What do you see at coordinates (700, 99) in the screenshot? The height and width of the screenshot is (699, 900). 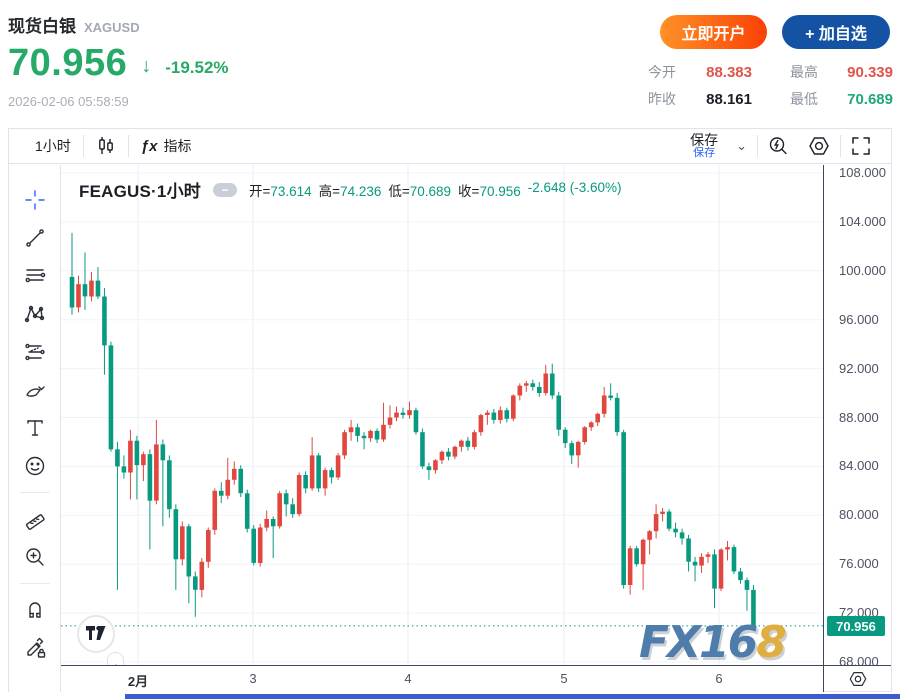 I see `stat-prev-close: 昨收 88.161` at bounding box center [700, 99].